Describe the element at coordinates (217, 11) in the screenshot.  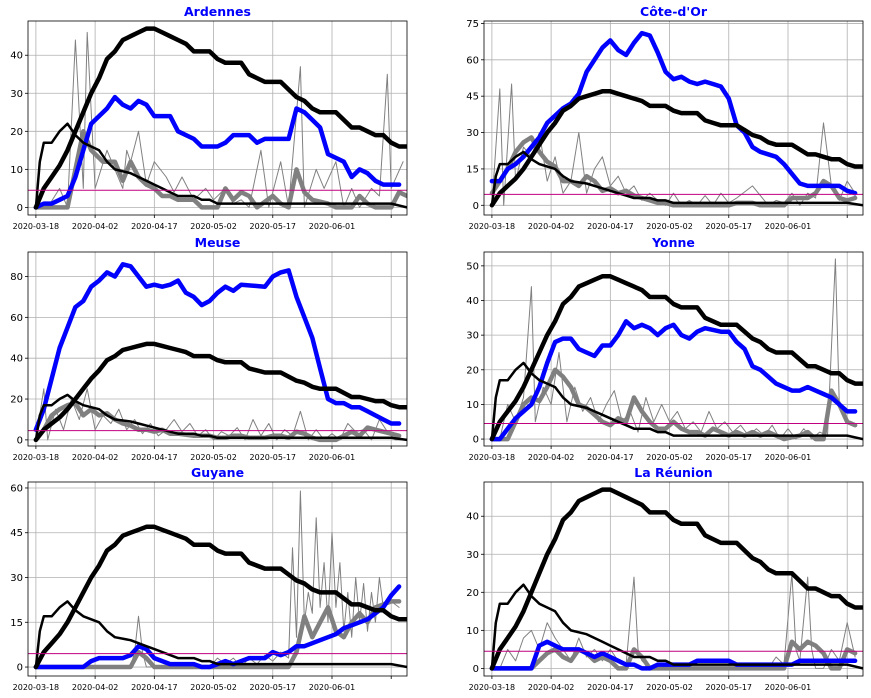
I see `chart-title: Ardennes` at that location.